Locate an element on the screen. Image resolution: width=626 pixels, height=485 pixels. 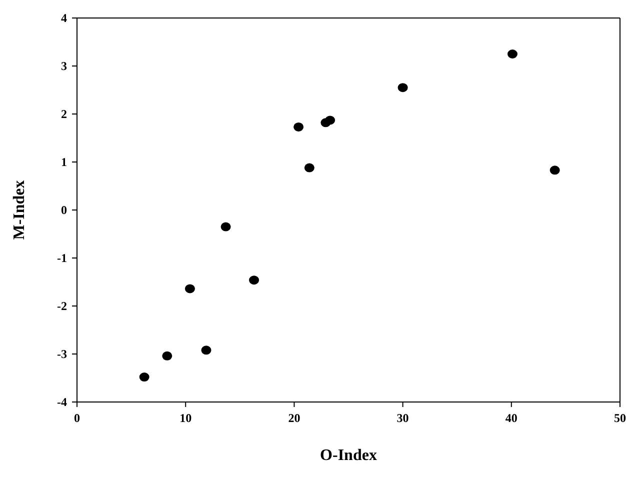
y-tick-label: -3 is located at coordinates (62, 354).